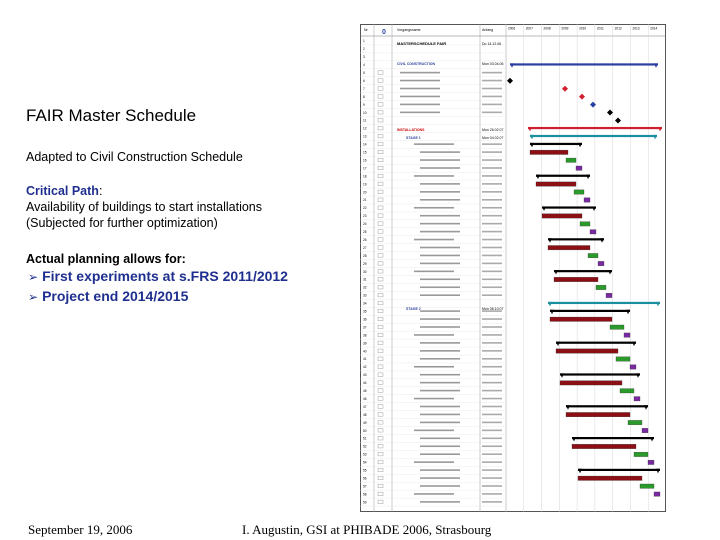 The image size is (720, 540). Describe the element at coordinates (365, 121) in the screenshot. I see `row-number: 11` at that location.